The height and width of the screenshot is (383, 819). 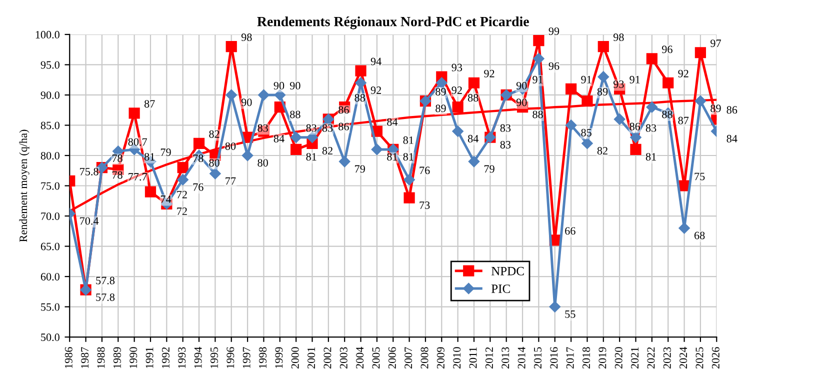 What do you see at coordinates (537, 80) in the screenshot?
I see `data-label: 91` at bounding box center [537, 80].